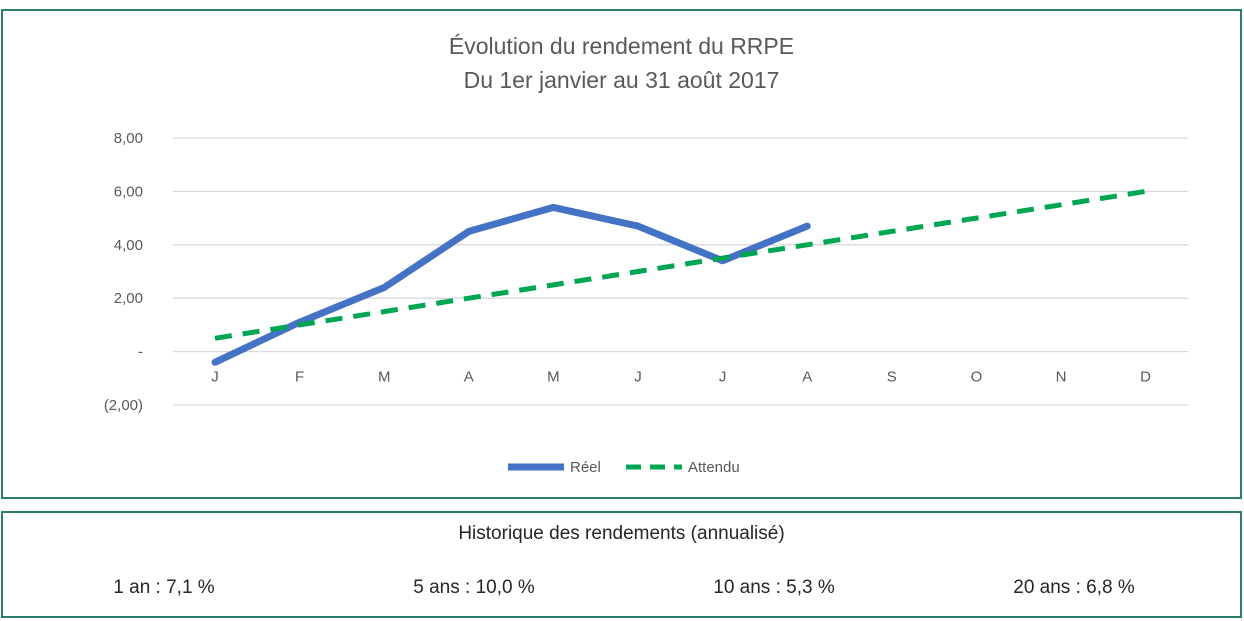 The image size is (1244, 621). I want to click on y-tick-label: -, so click(140, 352).